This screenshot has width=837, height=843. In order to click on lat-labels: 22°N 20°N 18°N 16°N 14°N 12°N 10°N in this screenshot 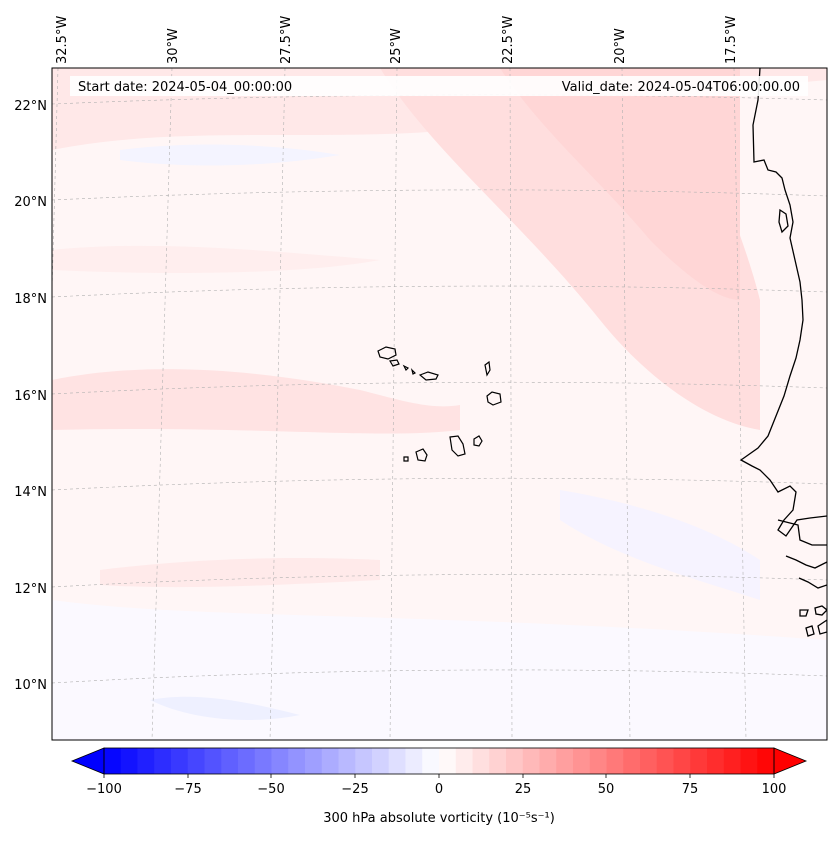, I will do `click(30, 396)`.